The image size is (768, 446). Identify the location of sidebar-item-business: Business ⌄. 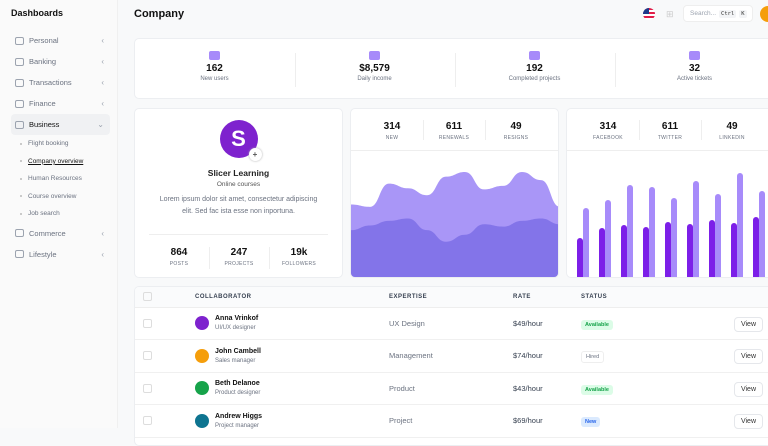
(60, 124).